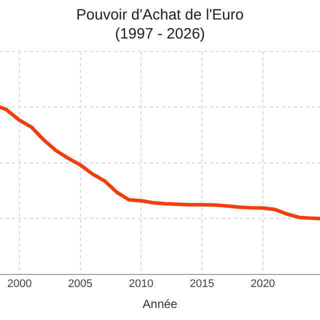 The height and width of the screenshot is (320, 320). What do you see at coordinates (141, 284) in the screenshot?
I see `x-tick-label: 2010` at bounding box center [141, 284].